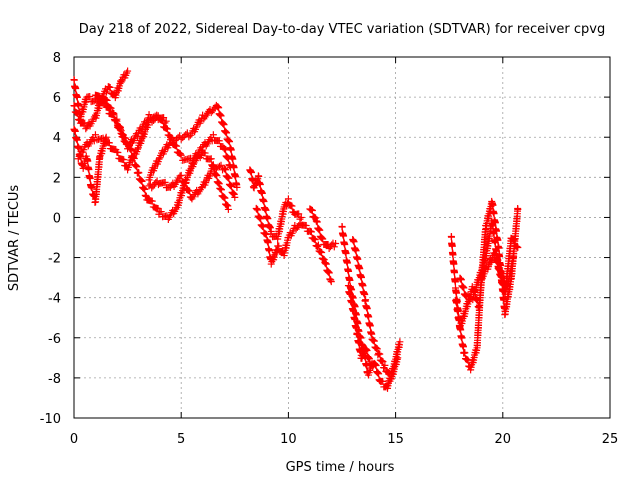  Describe the element at coordinates (57, 178) in the screenshot. I see `y-tick-label: 2` at that location.